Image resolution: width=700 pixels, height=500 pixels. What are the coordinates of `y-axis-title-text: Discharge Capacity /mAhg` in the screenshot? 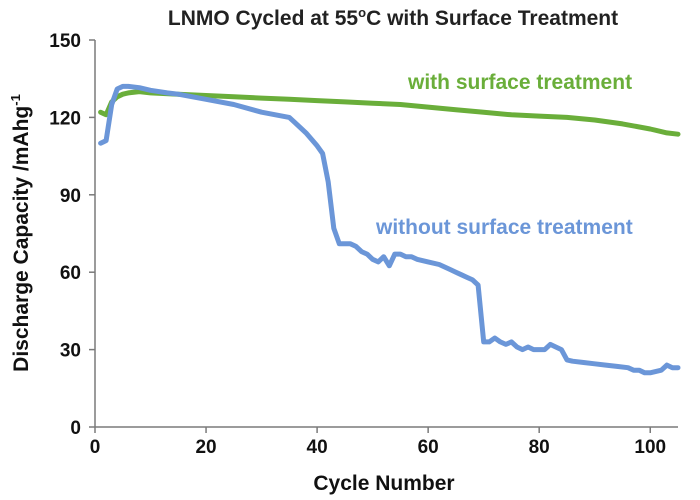 It's located at (21, 239).